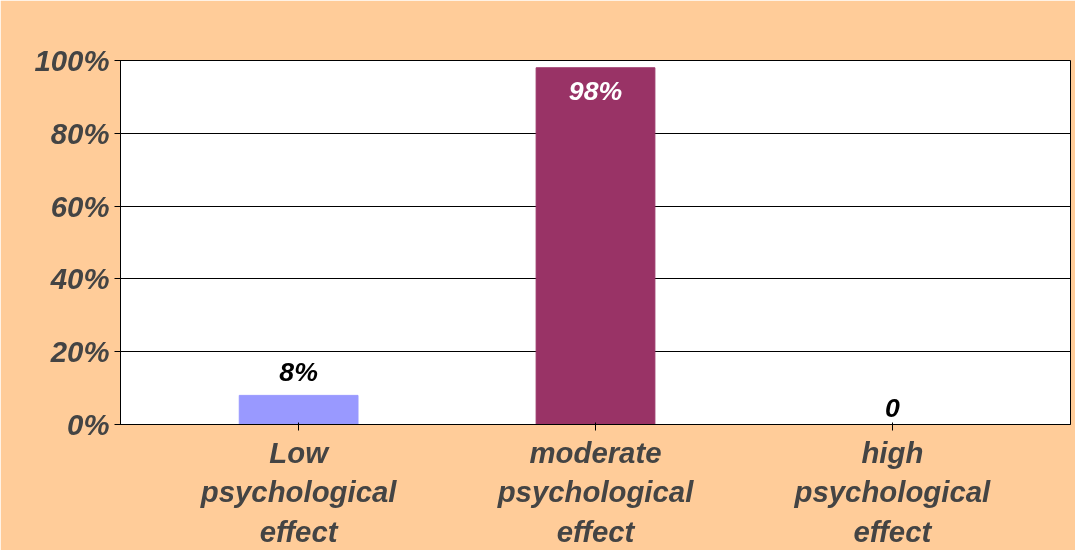  I want to click on data-label: 8%, so click(298, 372).